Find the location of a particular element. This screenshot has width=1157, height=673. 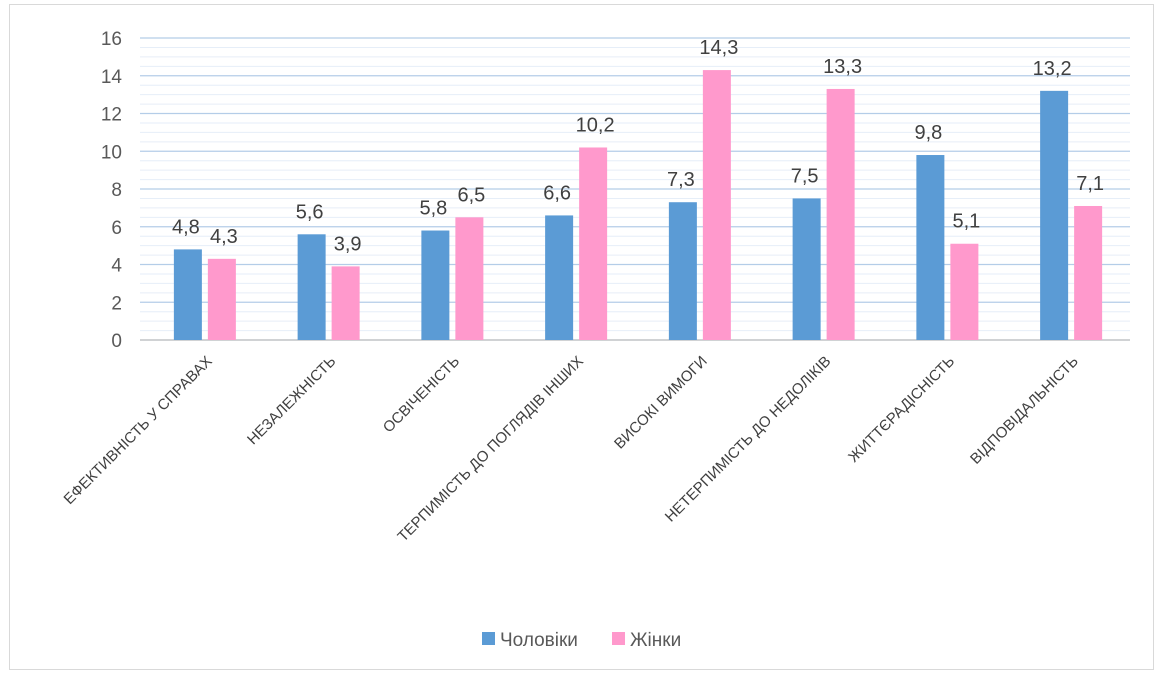

legend-swatch-men is located at coordinates (488, 638).